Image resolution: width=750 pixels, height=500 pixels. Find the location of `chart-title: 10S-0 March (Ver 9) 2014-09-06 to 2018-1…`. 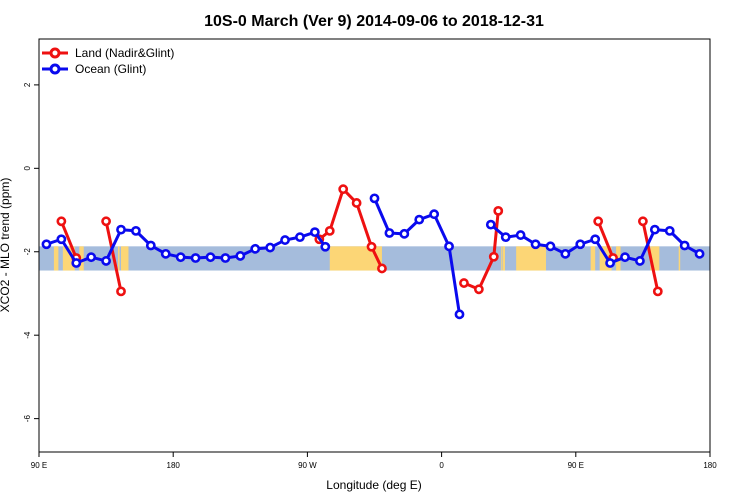

chart-title: 10S-0 March (Ver 9) 2014-09-06 to 2018-1… is located at coordinates (374, 21).